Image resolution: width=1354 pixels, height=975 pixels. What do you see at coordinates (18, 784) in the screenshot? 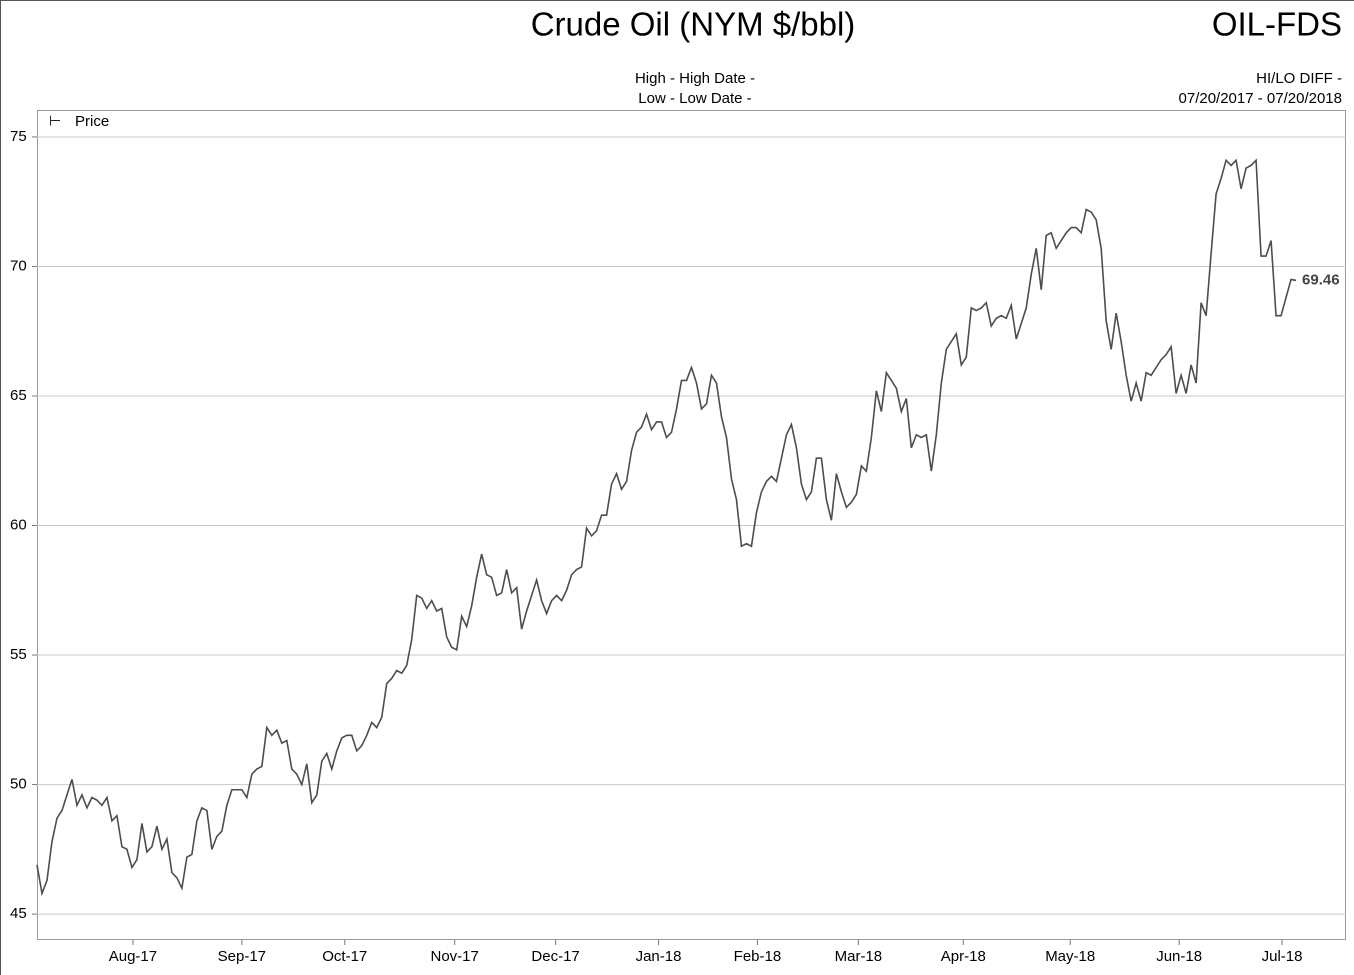
I see `y-tick-label: 50` at bounding box center [18, 784].